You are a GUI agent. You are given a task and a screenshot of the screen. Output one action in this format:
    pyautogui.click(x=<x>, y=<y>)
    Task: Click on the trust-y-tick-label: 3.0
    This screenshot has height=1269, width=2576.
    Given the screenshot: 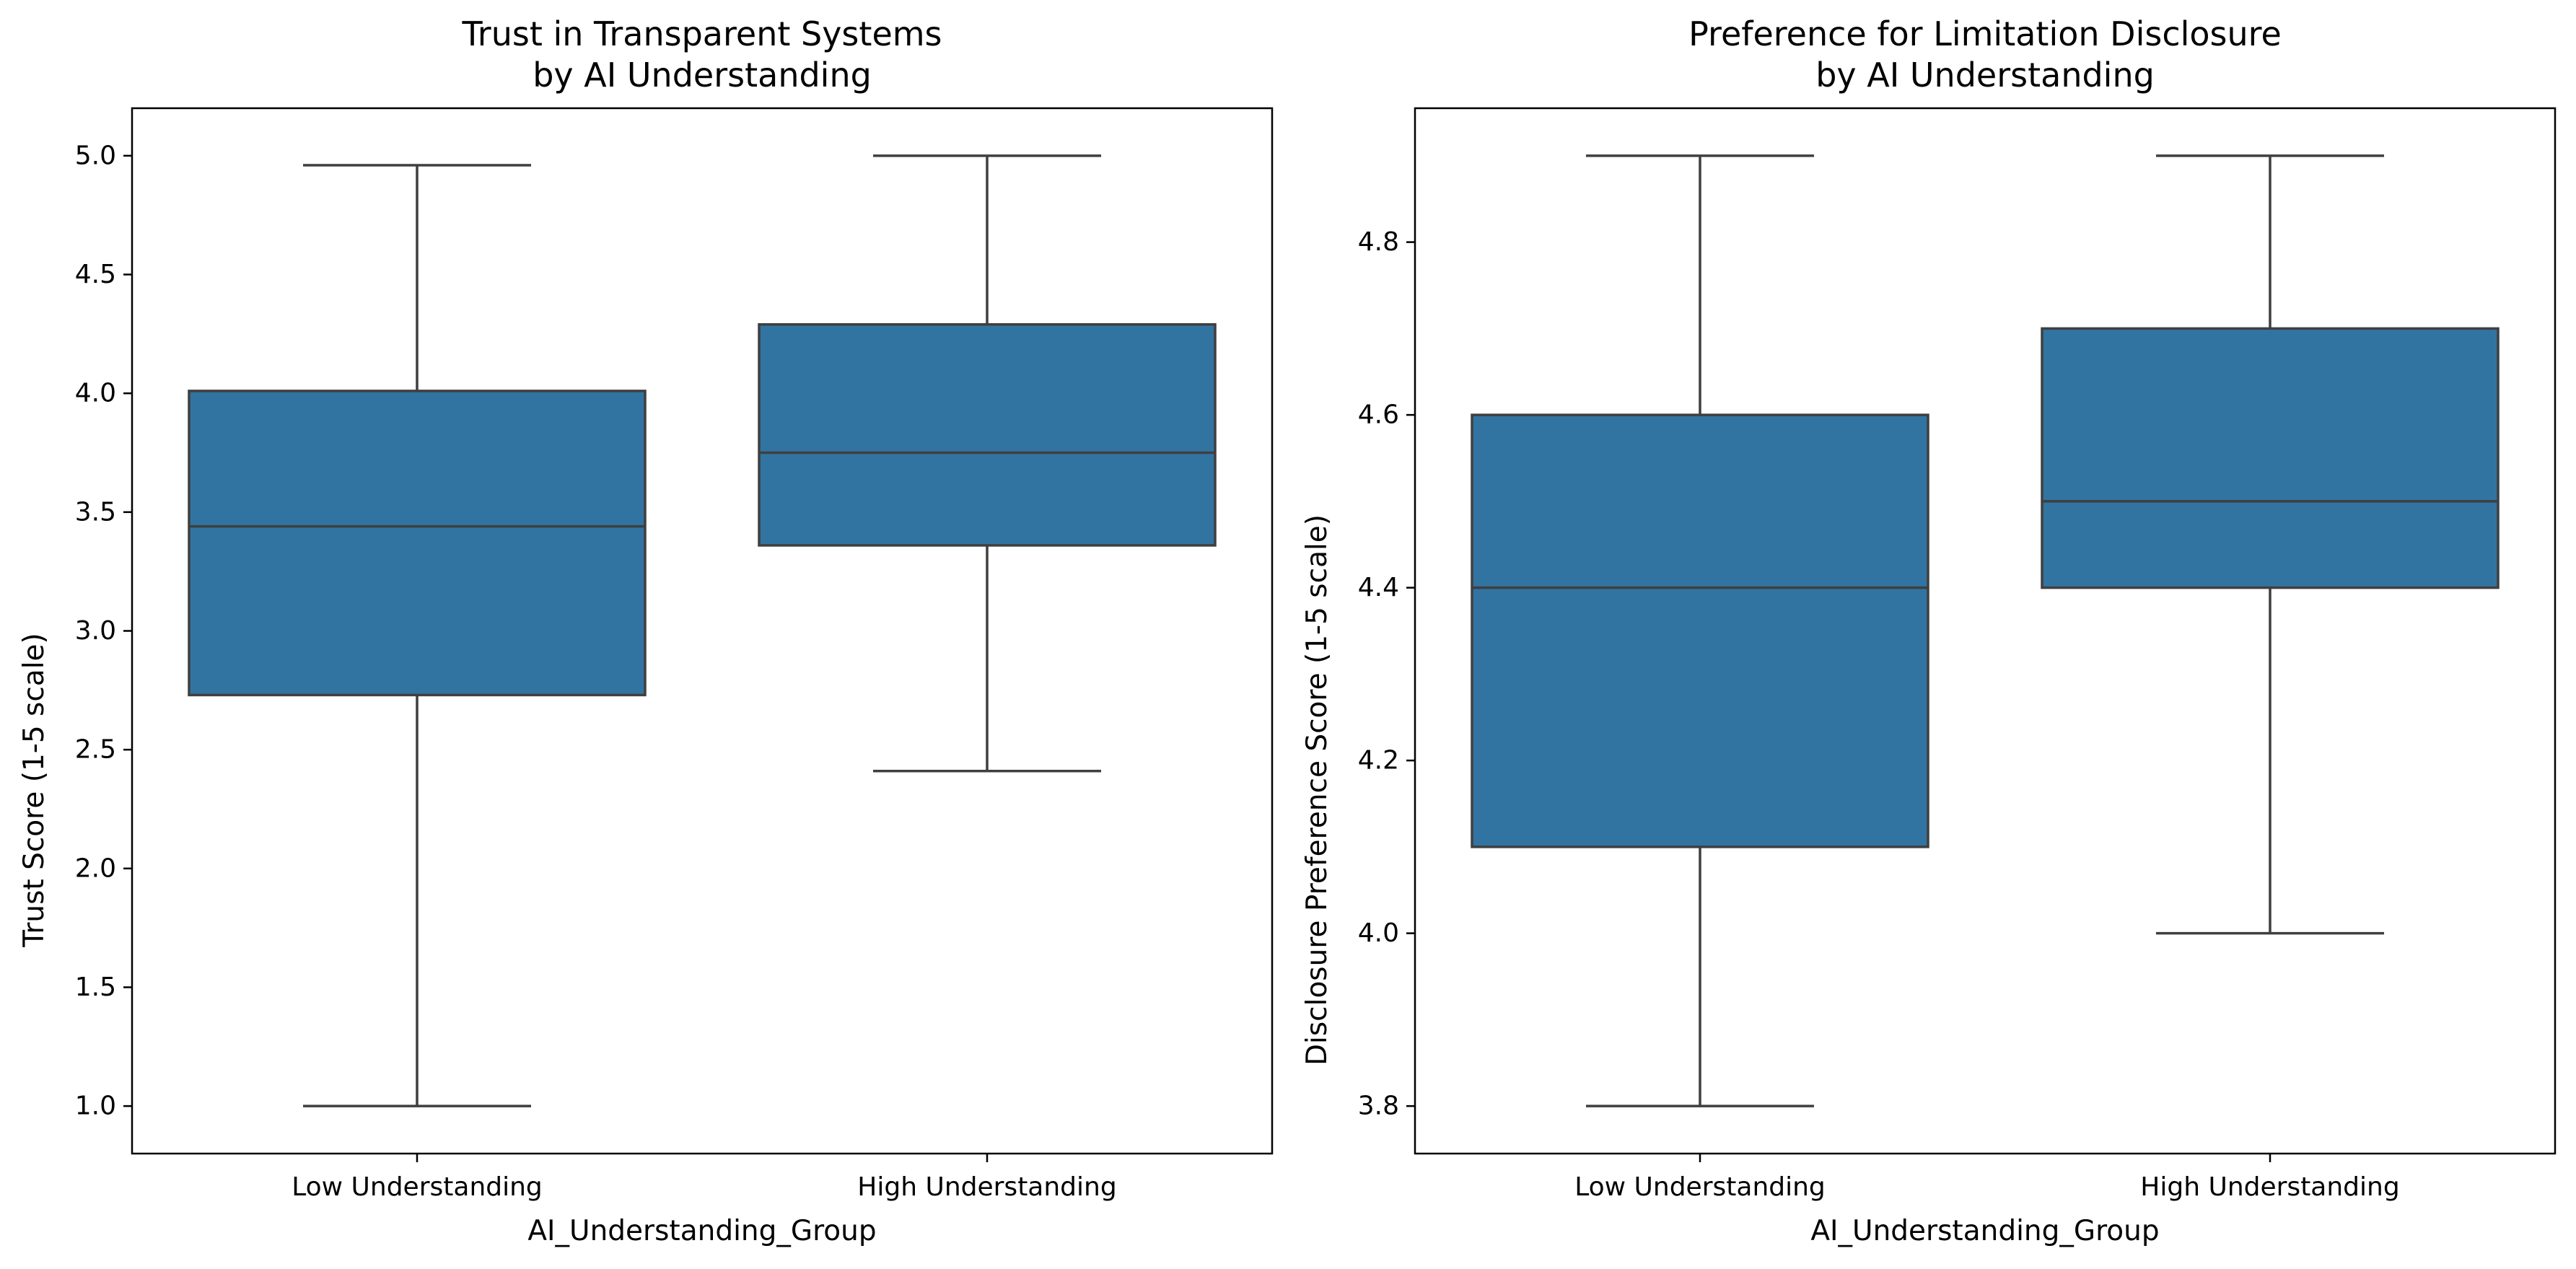 What is the action you would take?
    pyautogui.click(x=95, y=631)
    